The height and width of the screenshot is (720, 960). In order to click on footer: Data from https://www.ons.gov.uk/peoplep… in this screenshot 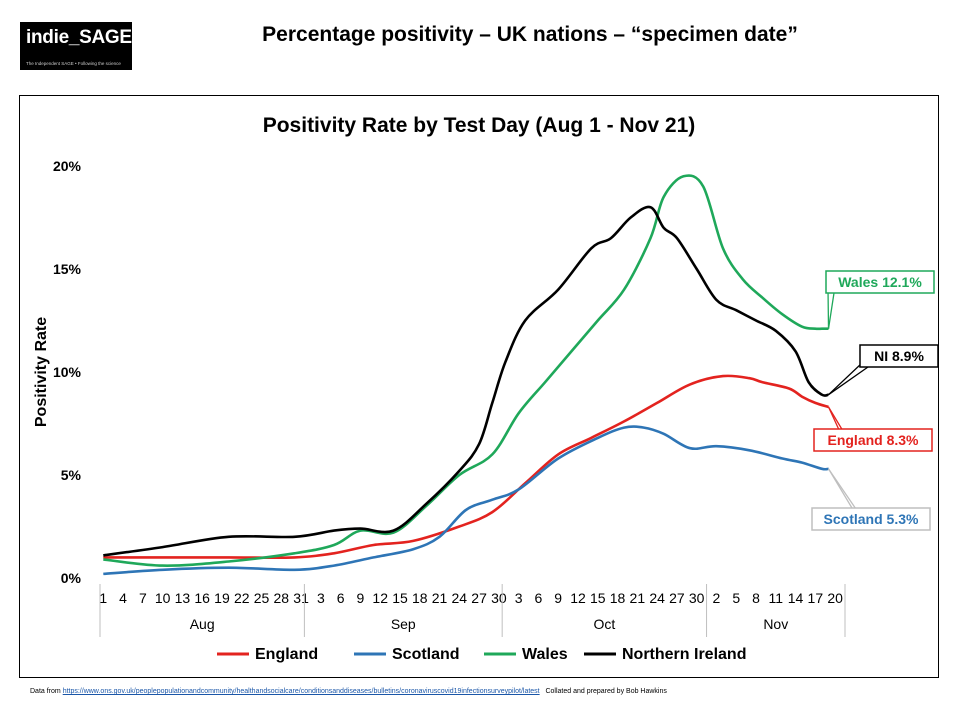, I will do `click(348, 691)`.